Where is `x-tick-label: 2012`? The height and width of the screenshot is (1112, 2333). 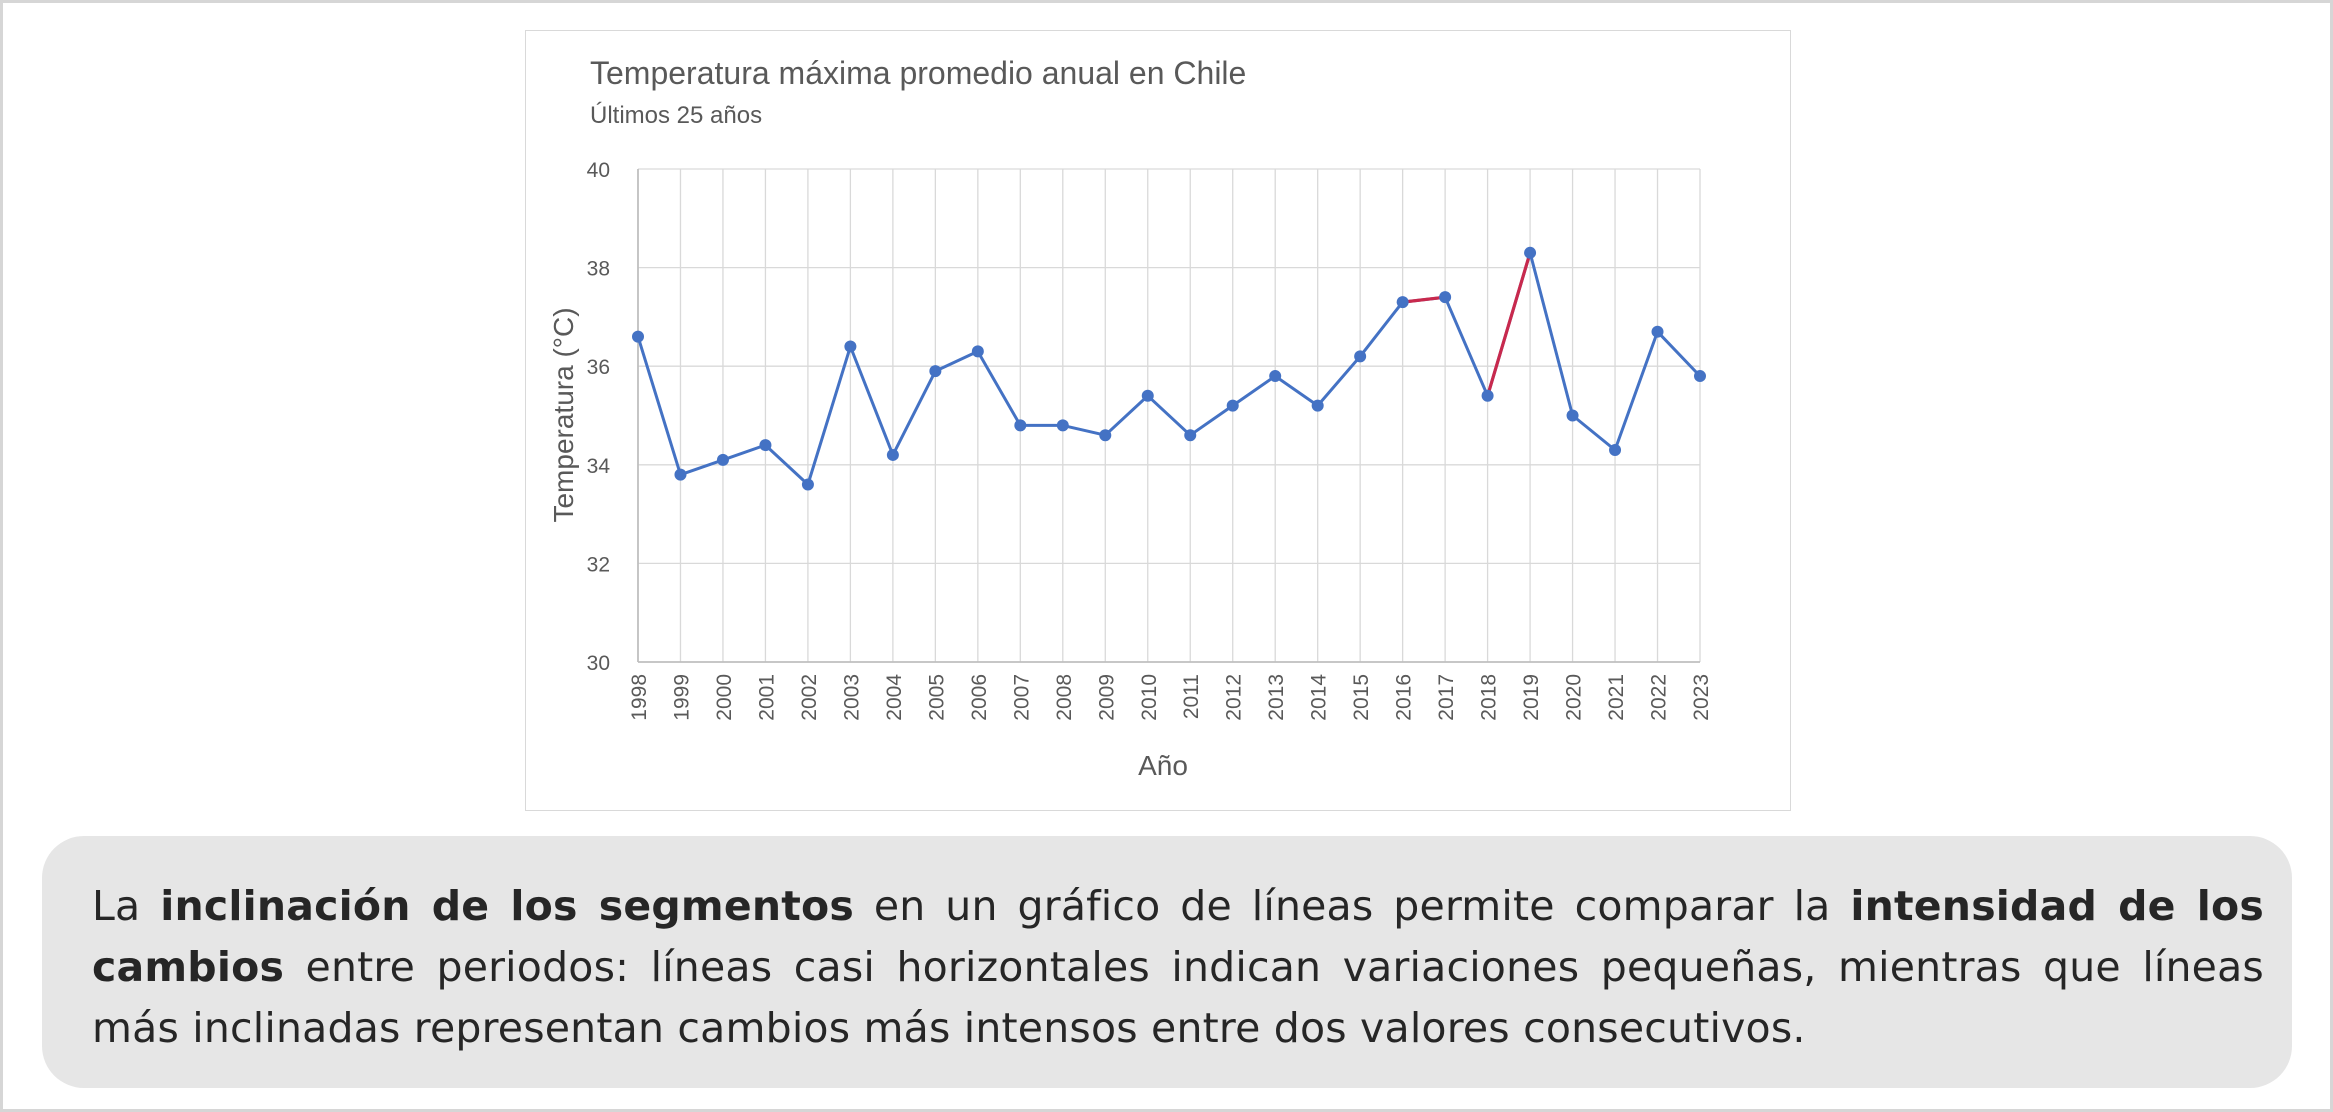 x-tick-label: 2012 is located at coordinates (1234, 697).